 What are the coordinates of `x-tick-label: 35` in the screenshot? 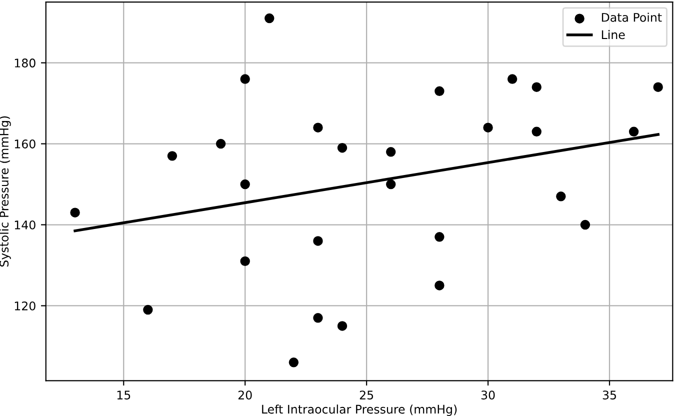 It's located at (609, 395).